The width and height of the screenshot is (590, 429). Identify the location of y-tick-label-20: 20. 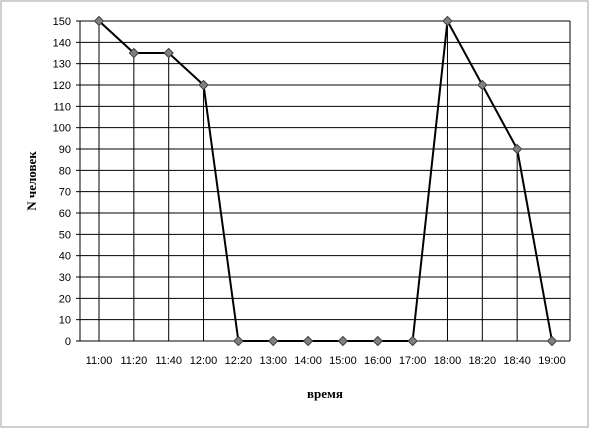
(65, 299).